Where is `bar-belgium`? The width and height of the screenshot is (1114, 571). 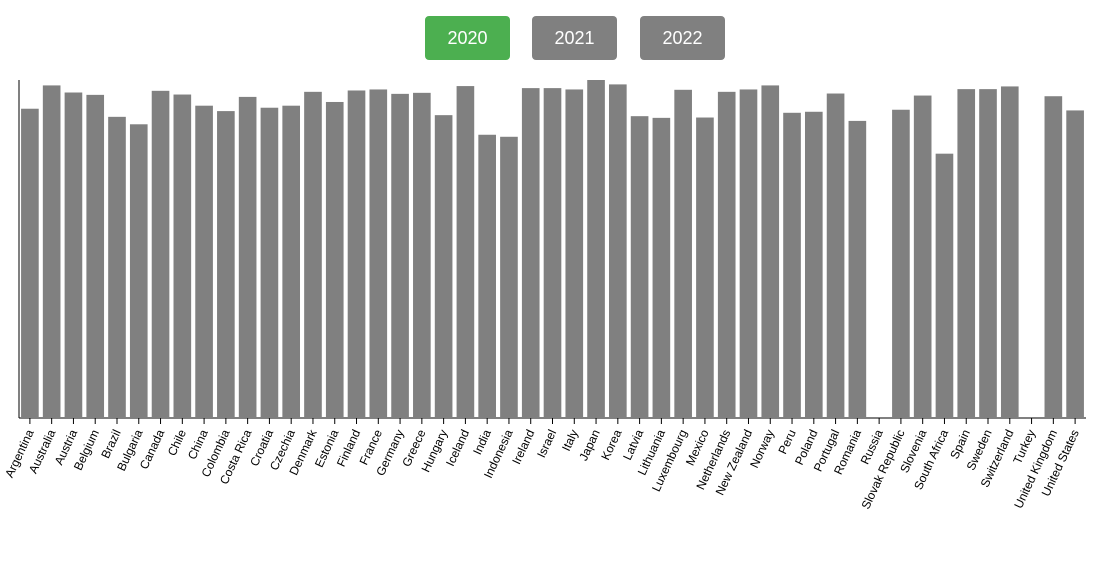
bar-belgium is located at coordinates (95, 256).